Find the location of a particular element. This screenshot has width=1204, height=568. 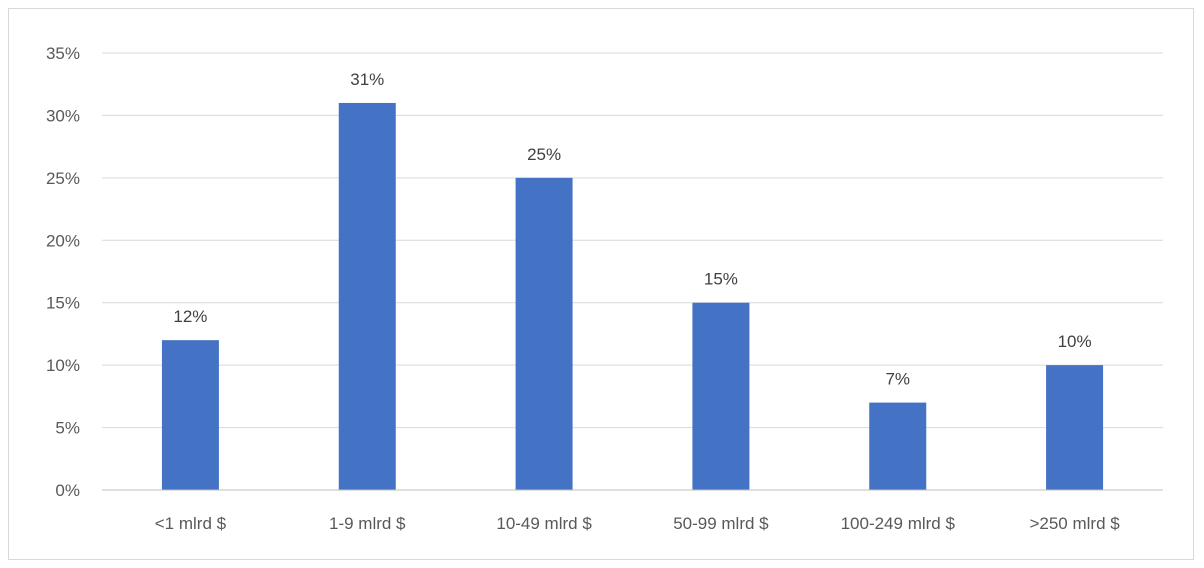

y-tick-label: 30% is located at coordinates (63, 115).